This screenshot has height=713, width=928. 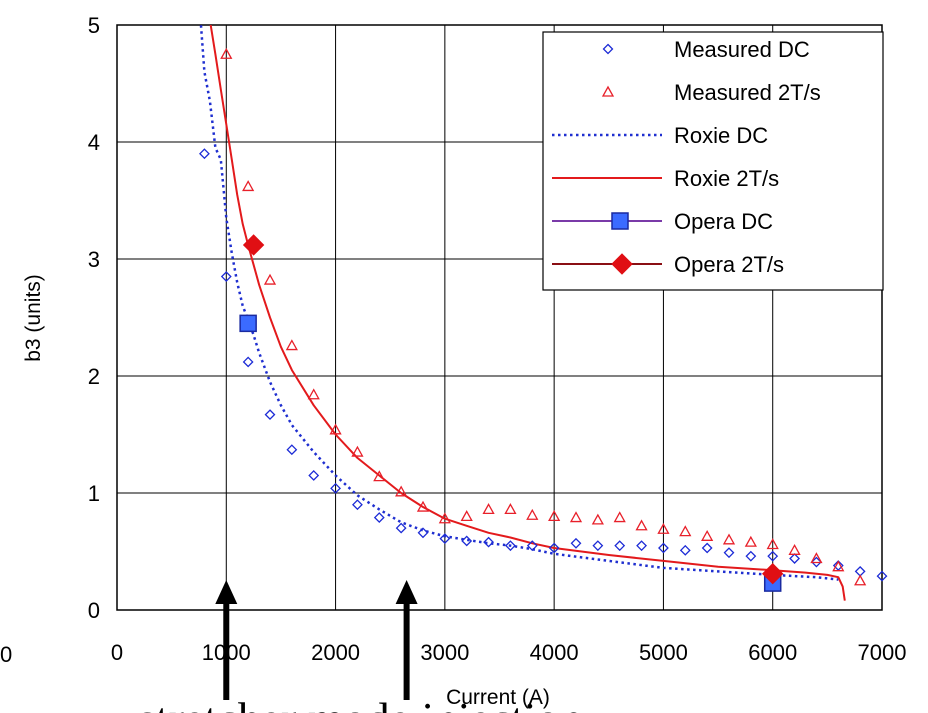 I want to click on legend-box, so click(x=713, y=161).